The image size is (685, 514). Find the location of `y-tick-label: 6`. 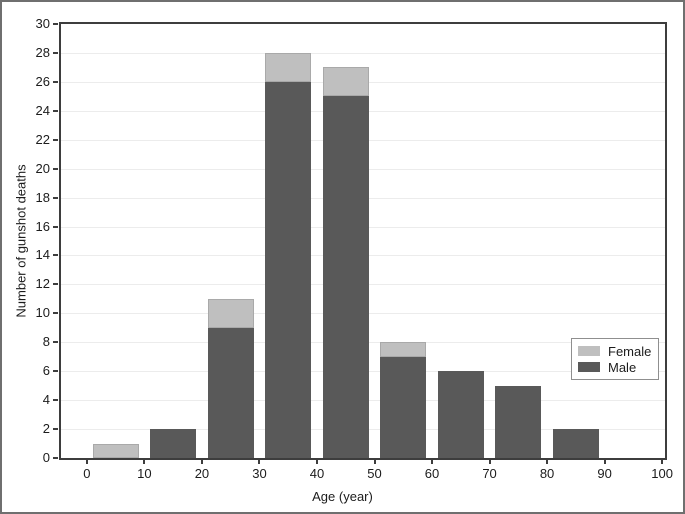

y-tick-label: 6 is located at coordinates (46, 371).